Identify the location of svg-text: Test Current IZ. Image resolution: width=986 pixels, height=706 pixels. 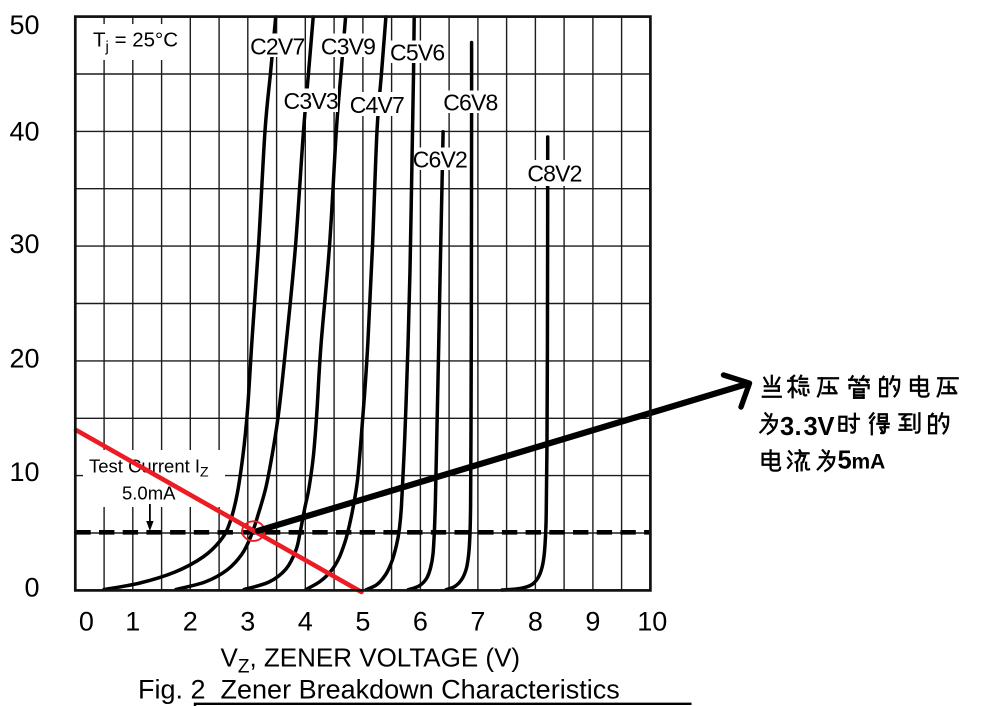
(149, 468).